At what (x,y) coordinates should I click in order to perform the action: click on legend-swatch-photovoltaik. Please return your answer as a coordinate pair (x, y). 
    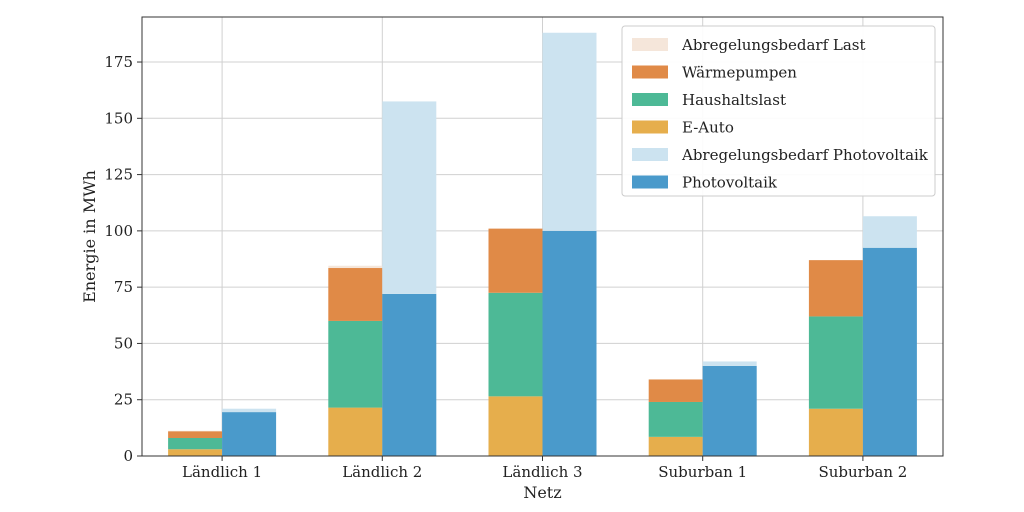
    Looking at the image, I should click on (650, 182).